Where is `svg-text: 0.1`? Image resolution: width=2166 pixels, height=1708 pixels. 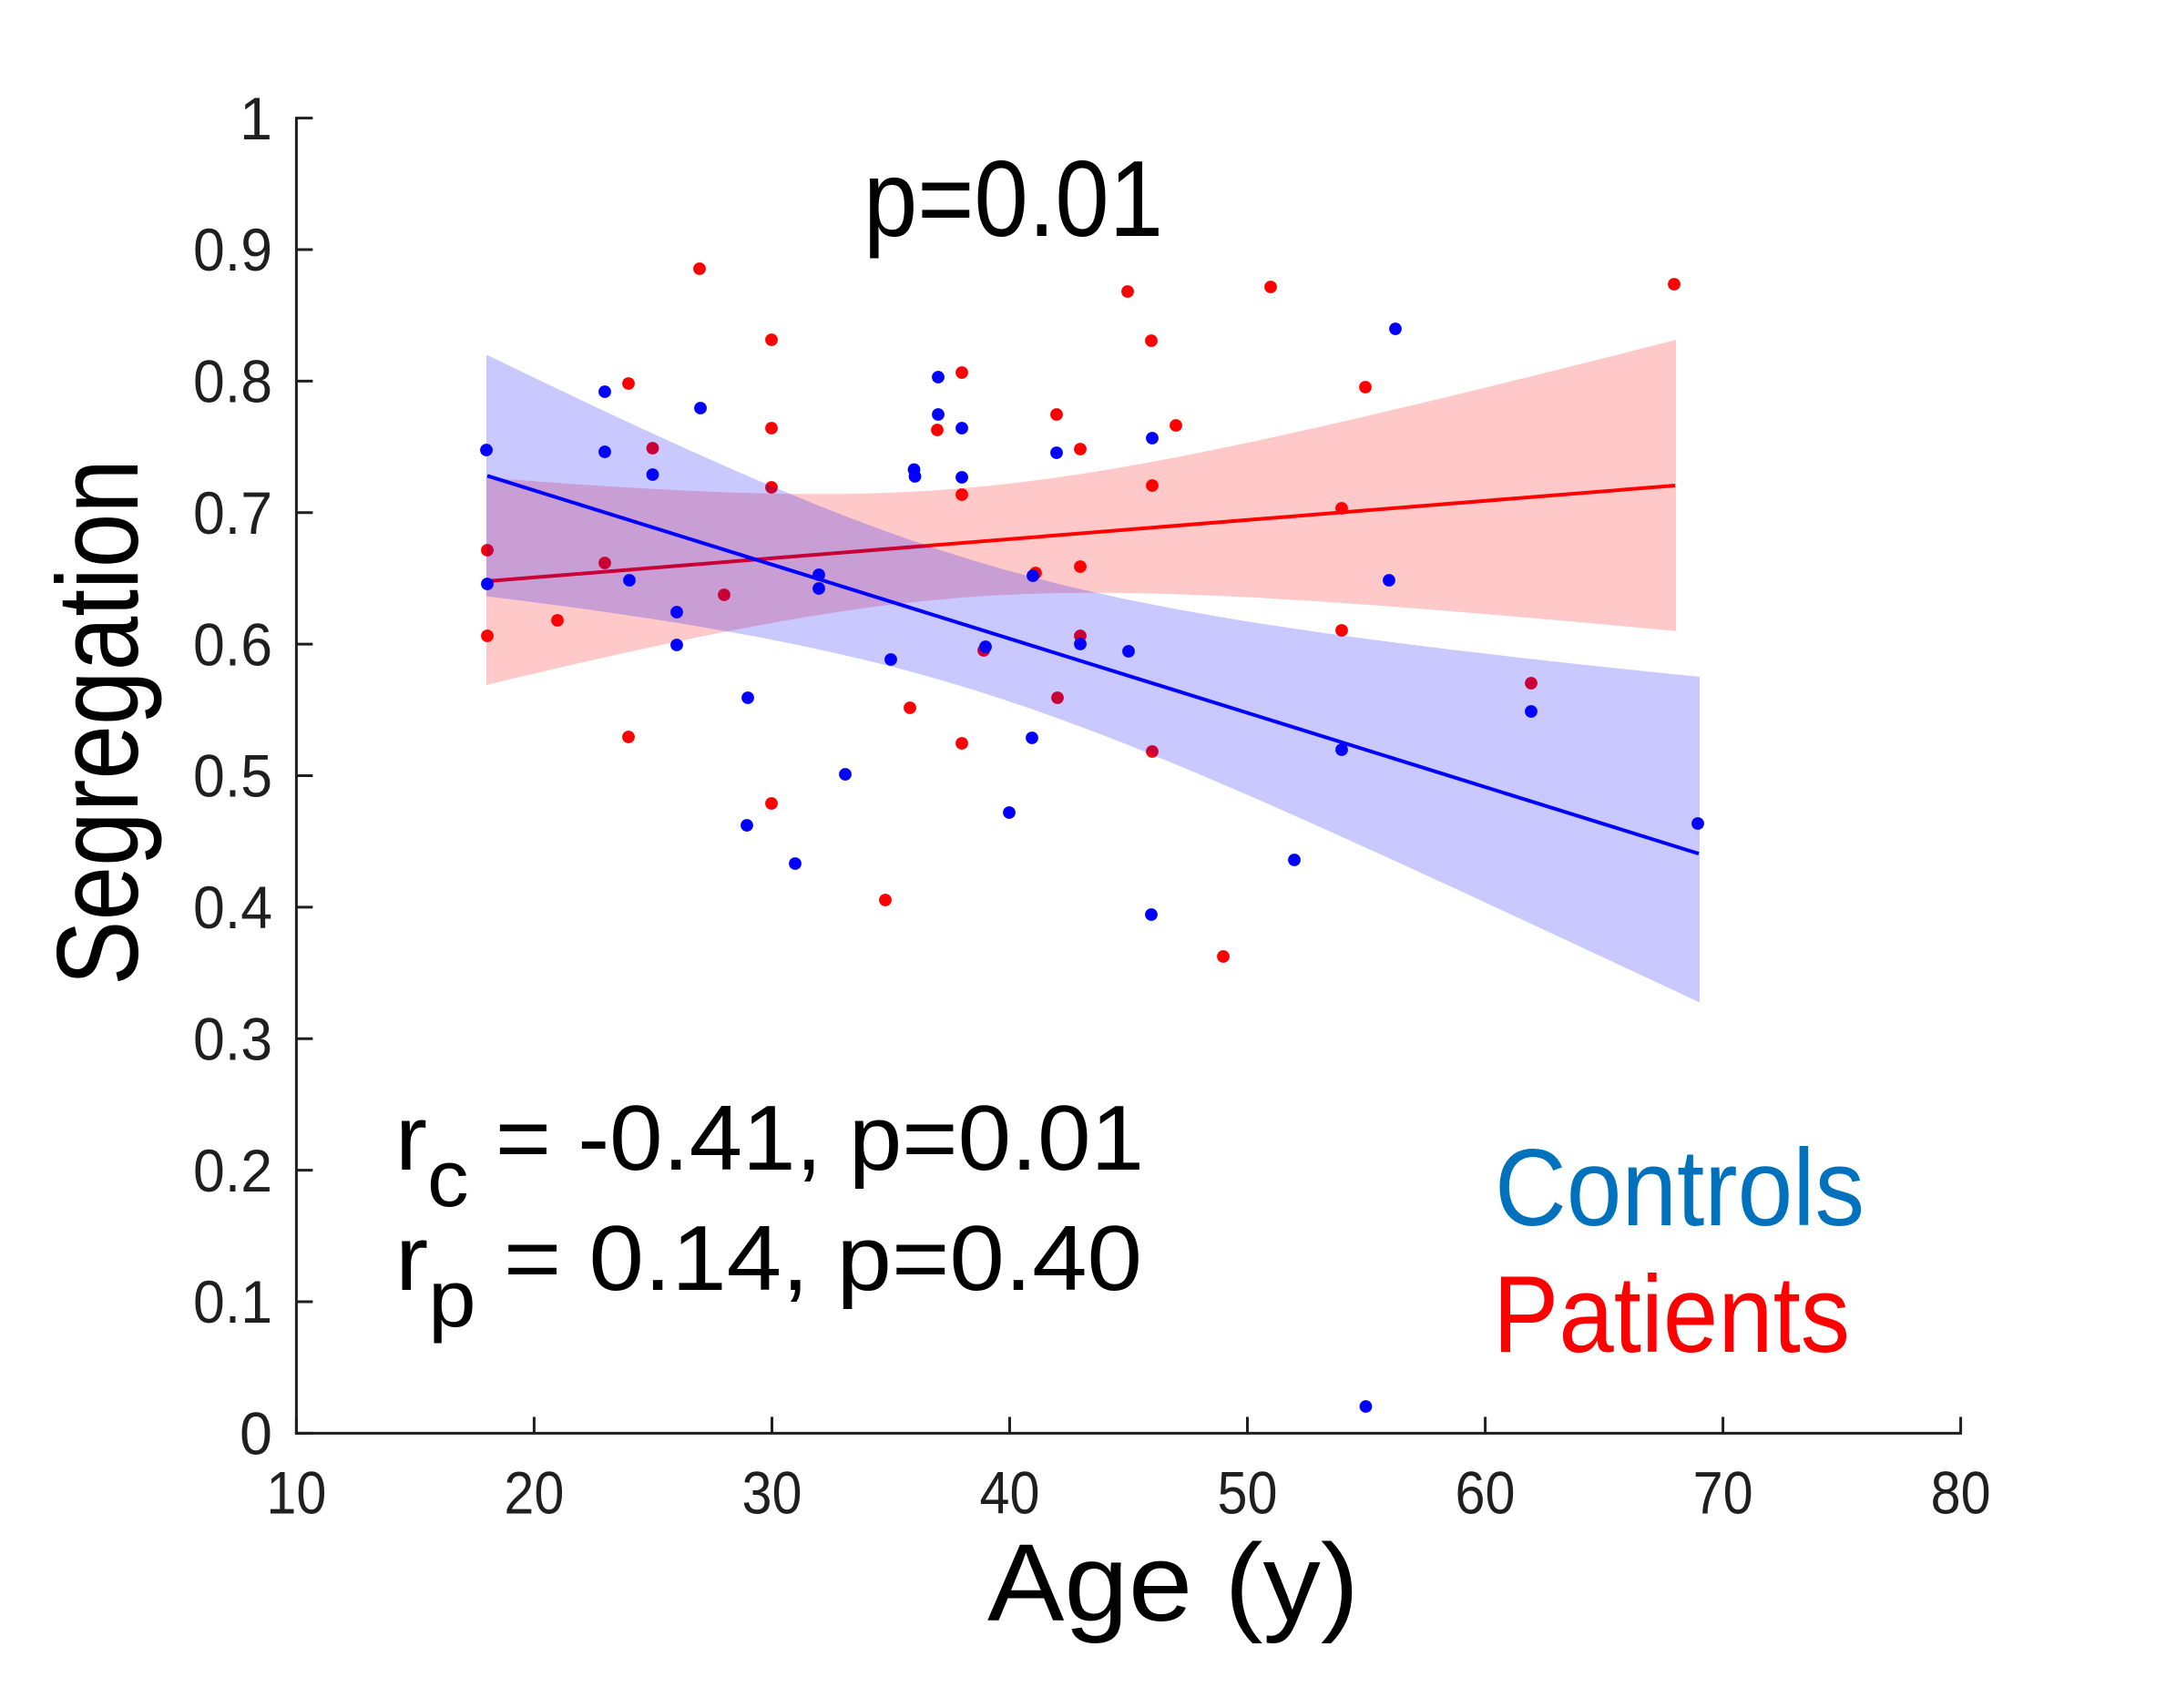
svg-text: 0.1 is located at coordinates (232, 1302).